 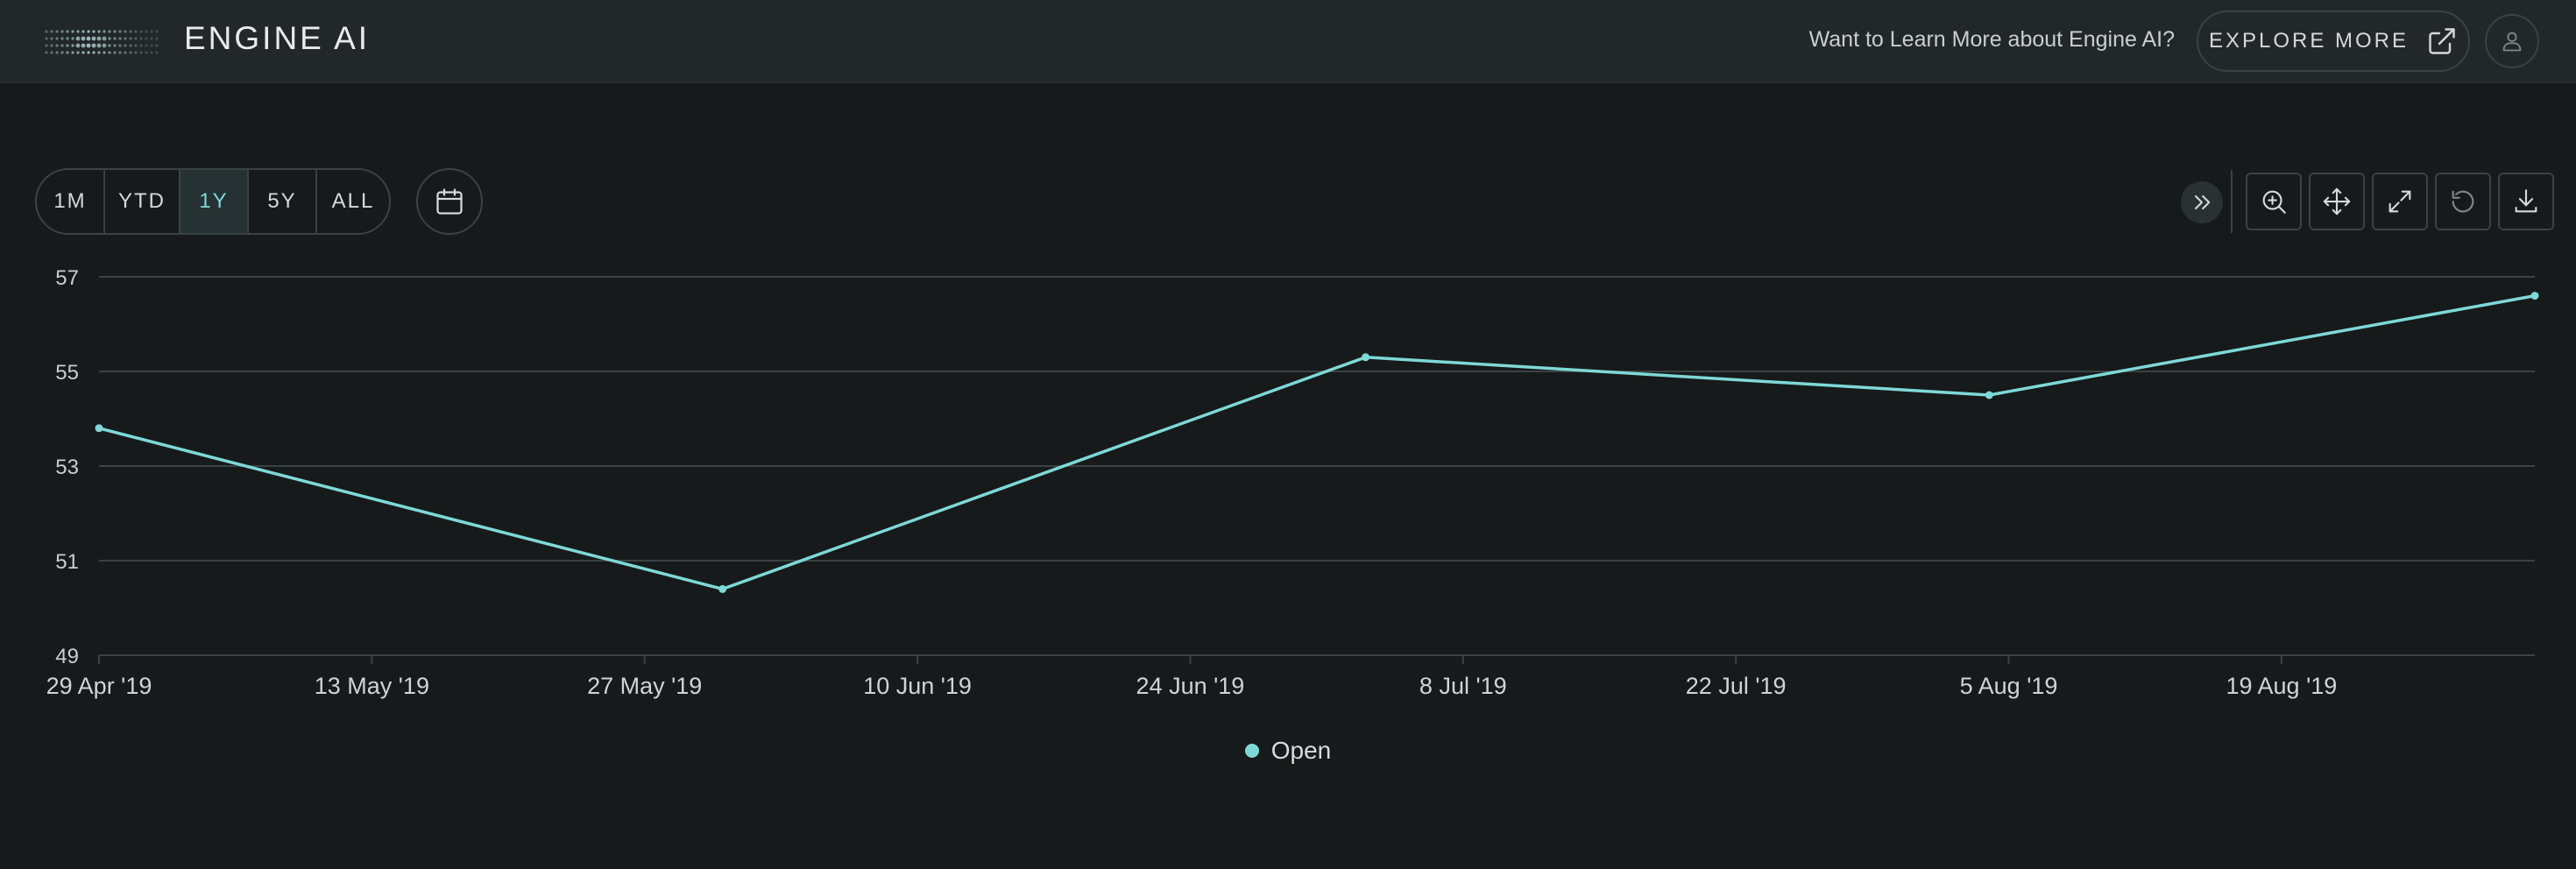 What do you see at coordinates (67, 278) in the screenshot?
I see `y-tick-label: 57` at bounding box center [67, 278].